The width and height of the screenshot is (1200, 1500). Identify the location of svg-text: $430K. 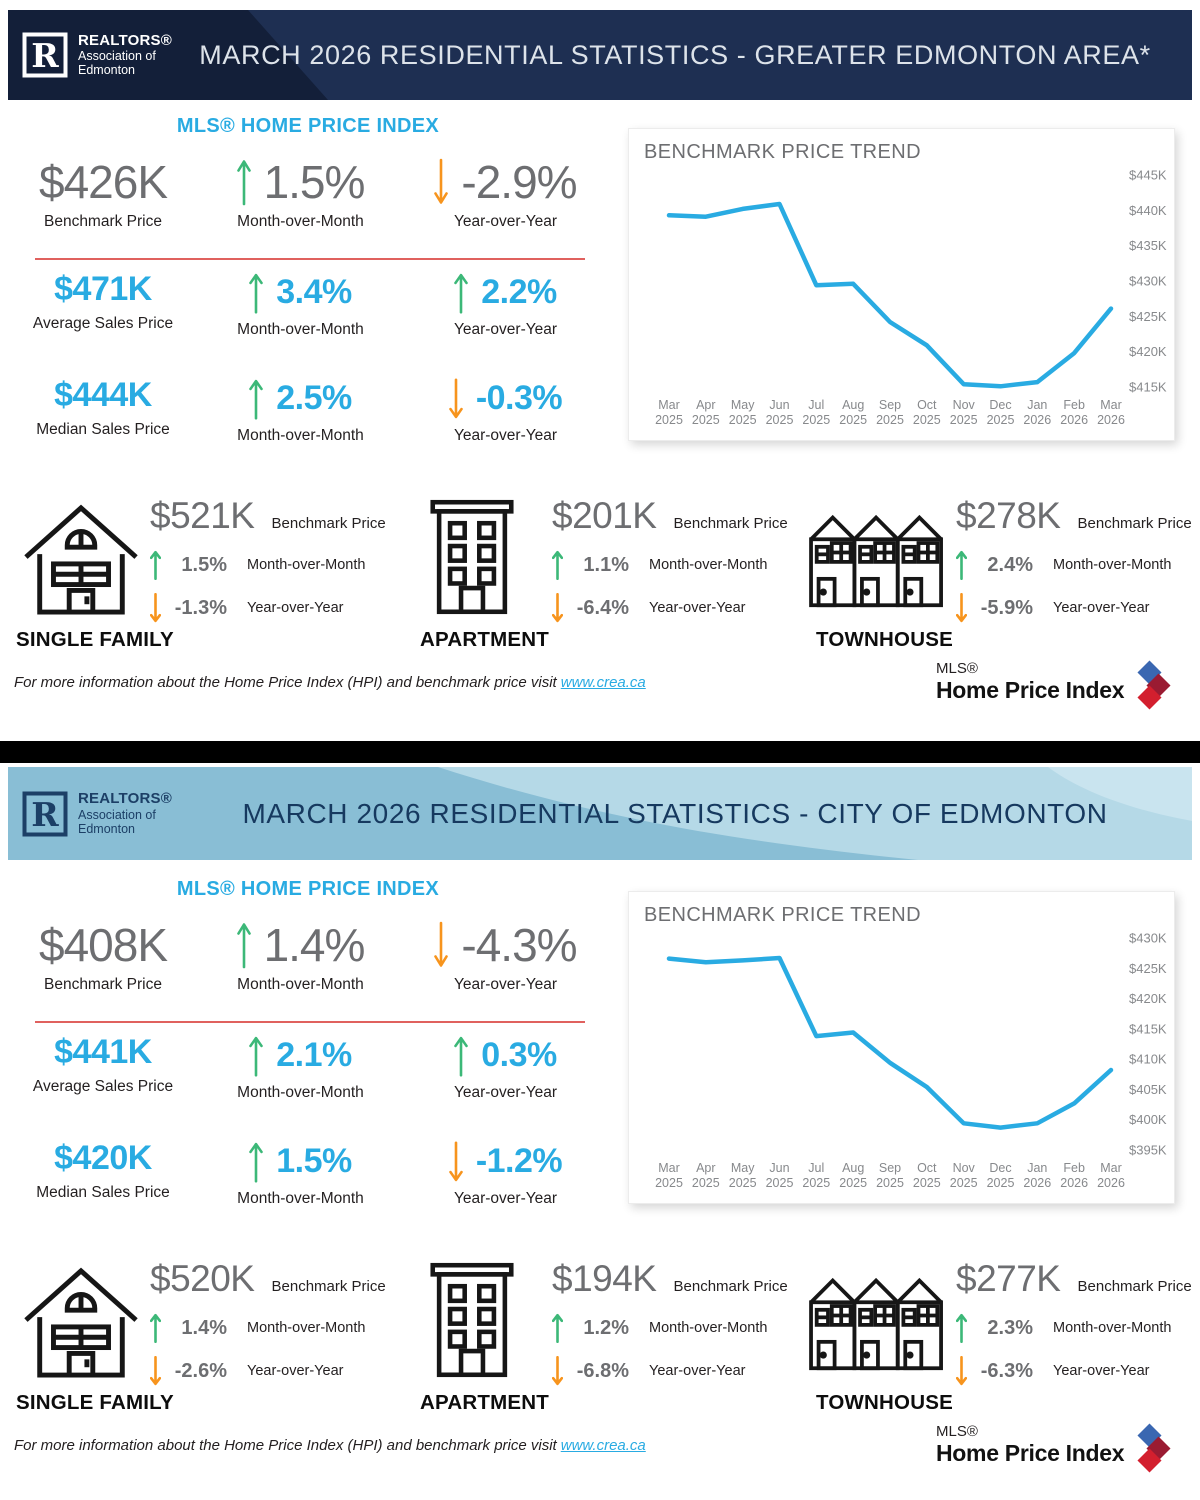
(1148, 281).